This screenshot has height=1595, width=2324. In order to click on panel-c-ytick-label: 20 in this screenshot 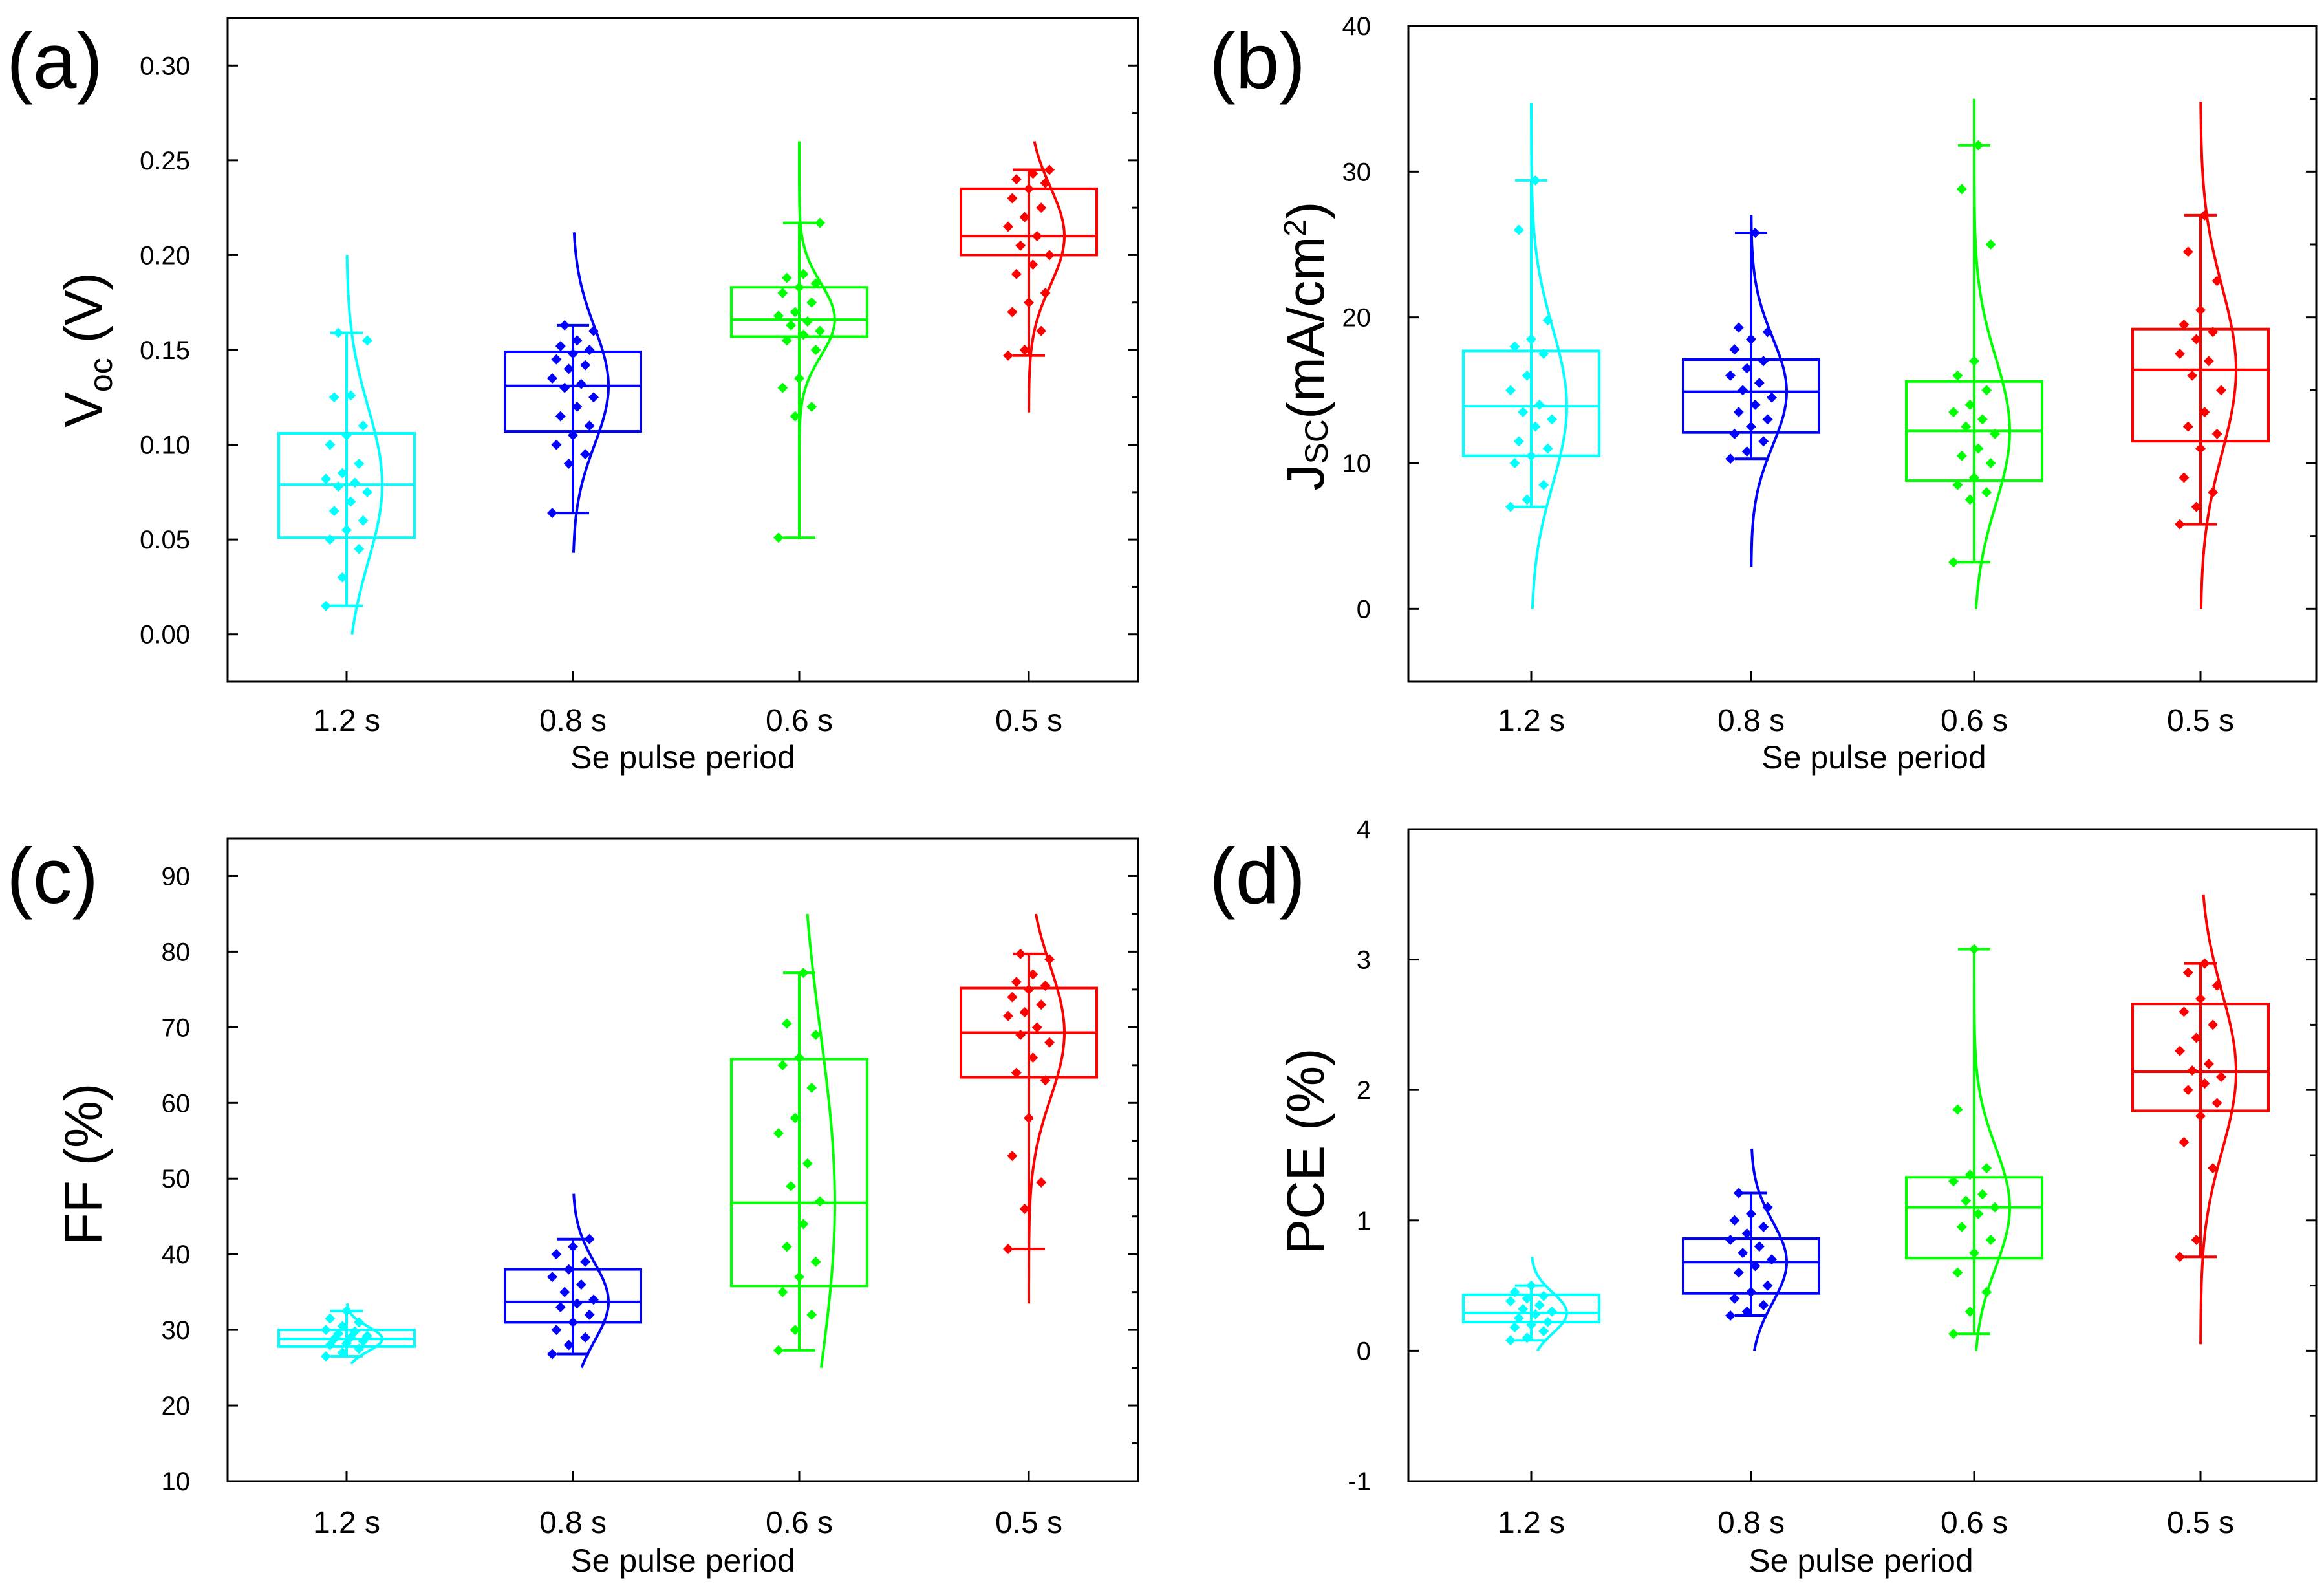, I will do `click(176, 1406)`.